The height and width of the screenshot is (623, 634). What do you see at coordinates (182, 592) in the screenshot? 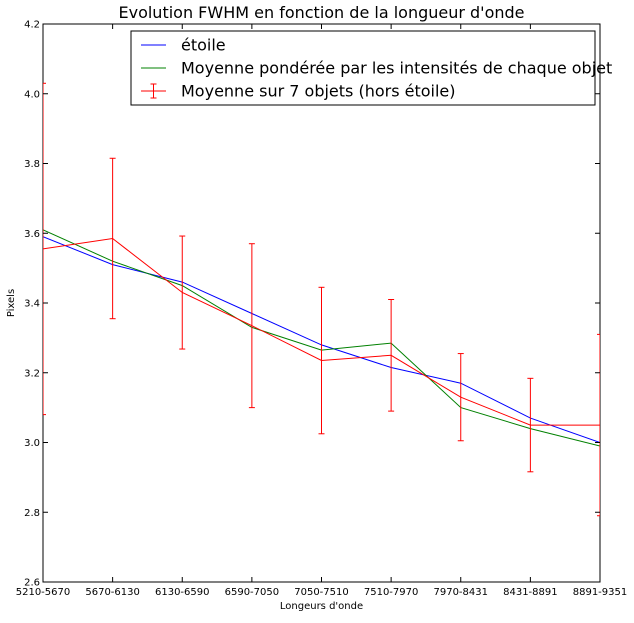
I see `x-tick-label: 6130-6590` at bounding box center [182, 592].